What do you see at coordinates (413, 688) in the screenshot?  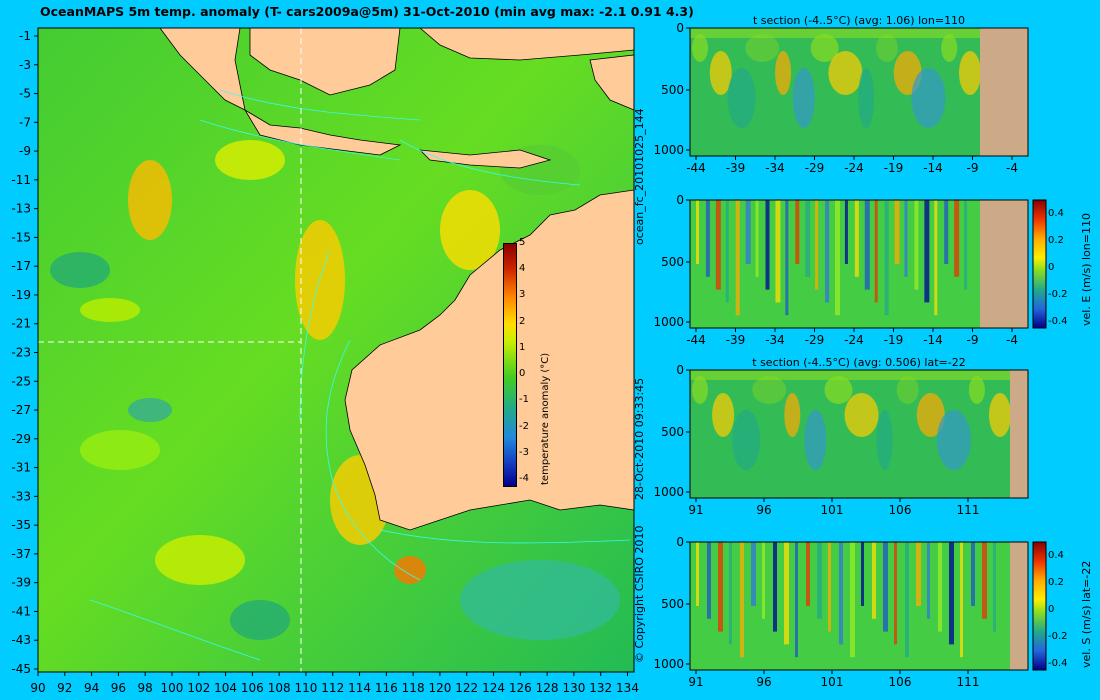 I see `map-x-tick: 118` at bounding box center [413, 688].